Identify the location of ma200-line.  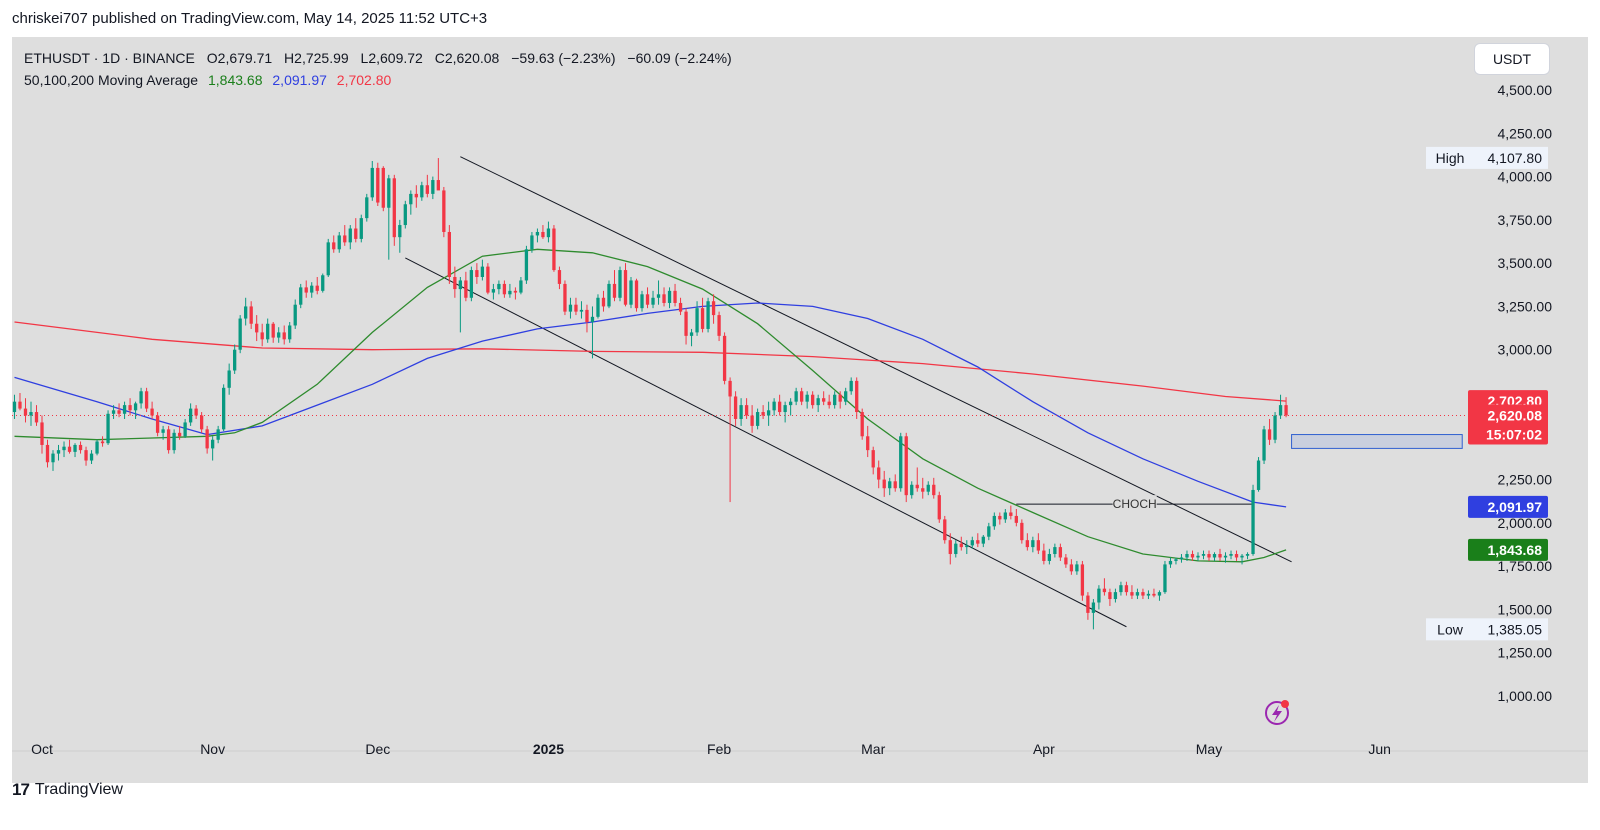
(650, 361).